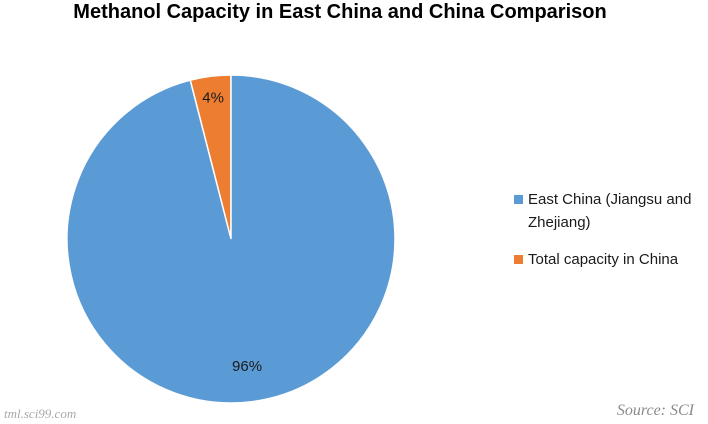 This screenshot has height=424, width=708. What do you see at coordinates (655, 410) in the screenshot?
I see `source-note: Source: SCI` at bounding box center [655, 410].